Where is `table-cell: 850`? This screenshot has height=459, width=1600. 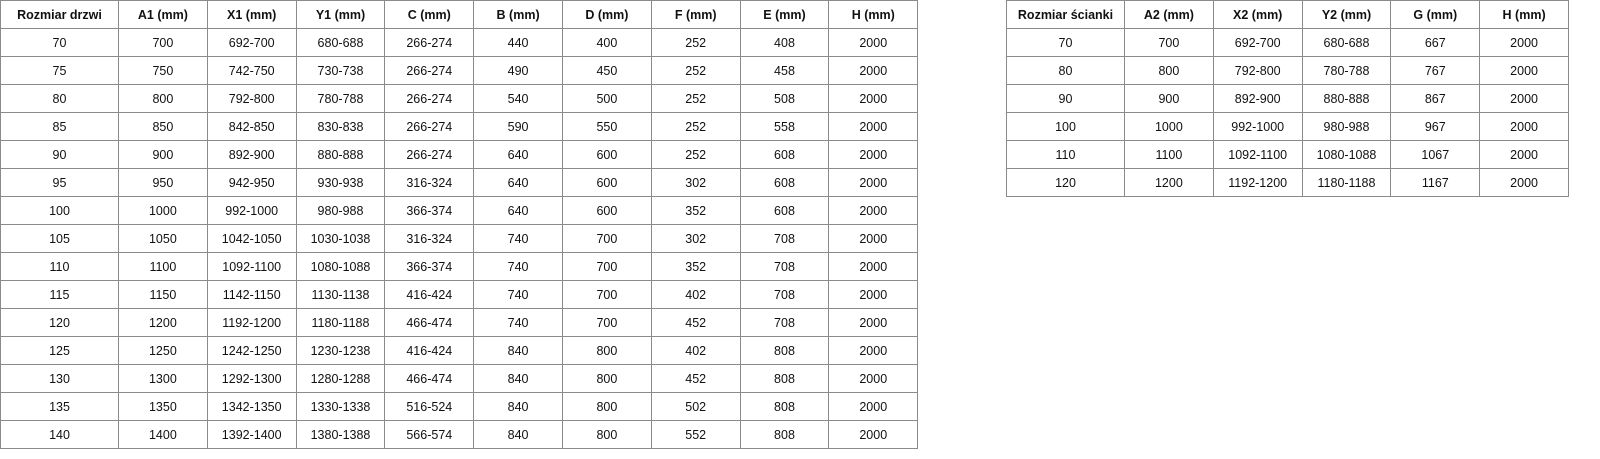
table-cell: 850 is located at coordinates (163, 126).